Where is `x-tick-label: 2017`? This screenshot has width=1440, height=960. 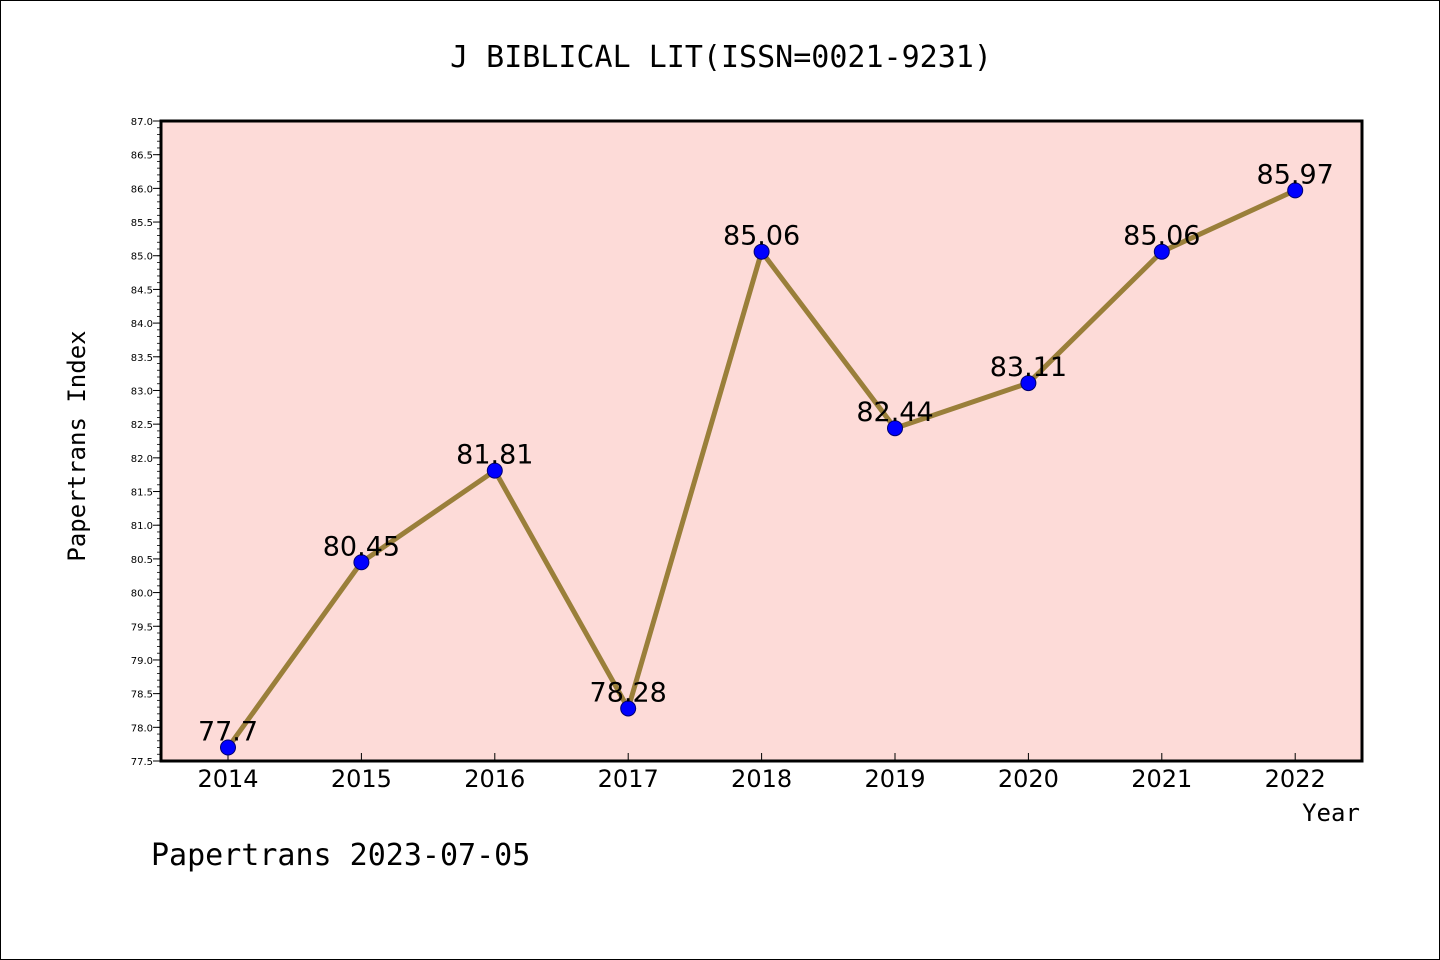 x-tick-label: 2017 is located at coordinates (628, 779).